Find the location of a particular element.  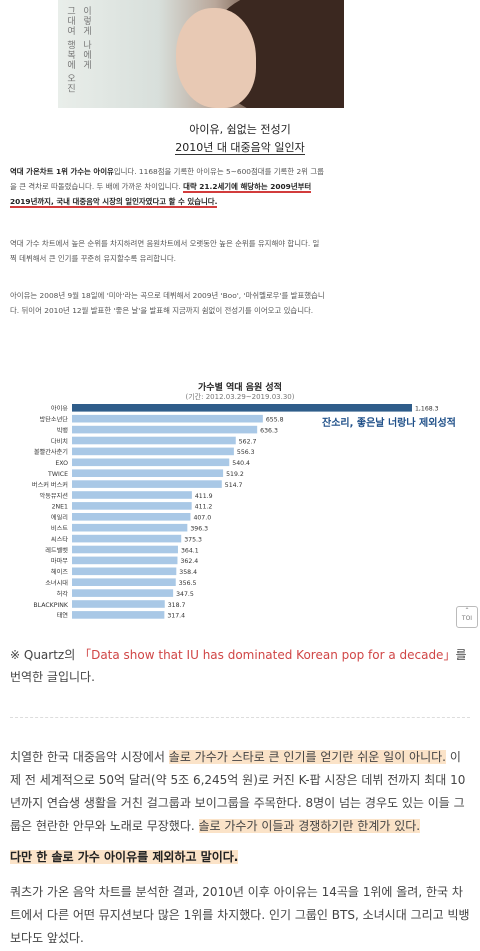

value-label: 407.0 is located at coordinates (202, 518).